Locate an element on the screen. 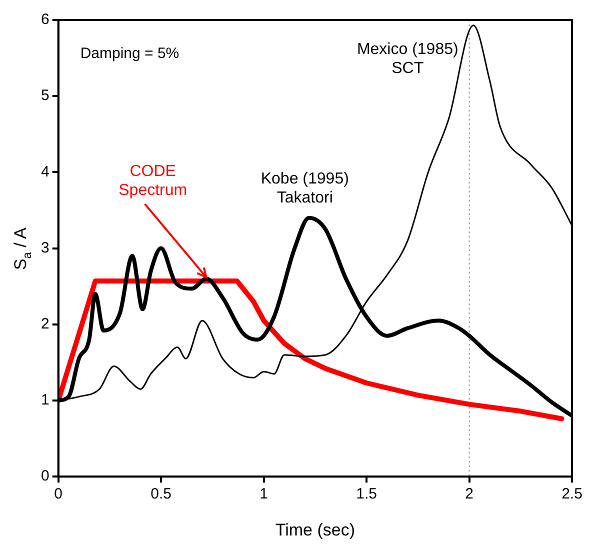 The width and height of the screenshot is (596, 555). series-label: Kobe (1995) Takatori is located at coordinates (304, 188).